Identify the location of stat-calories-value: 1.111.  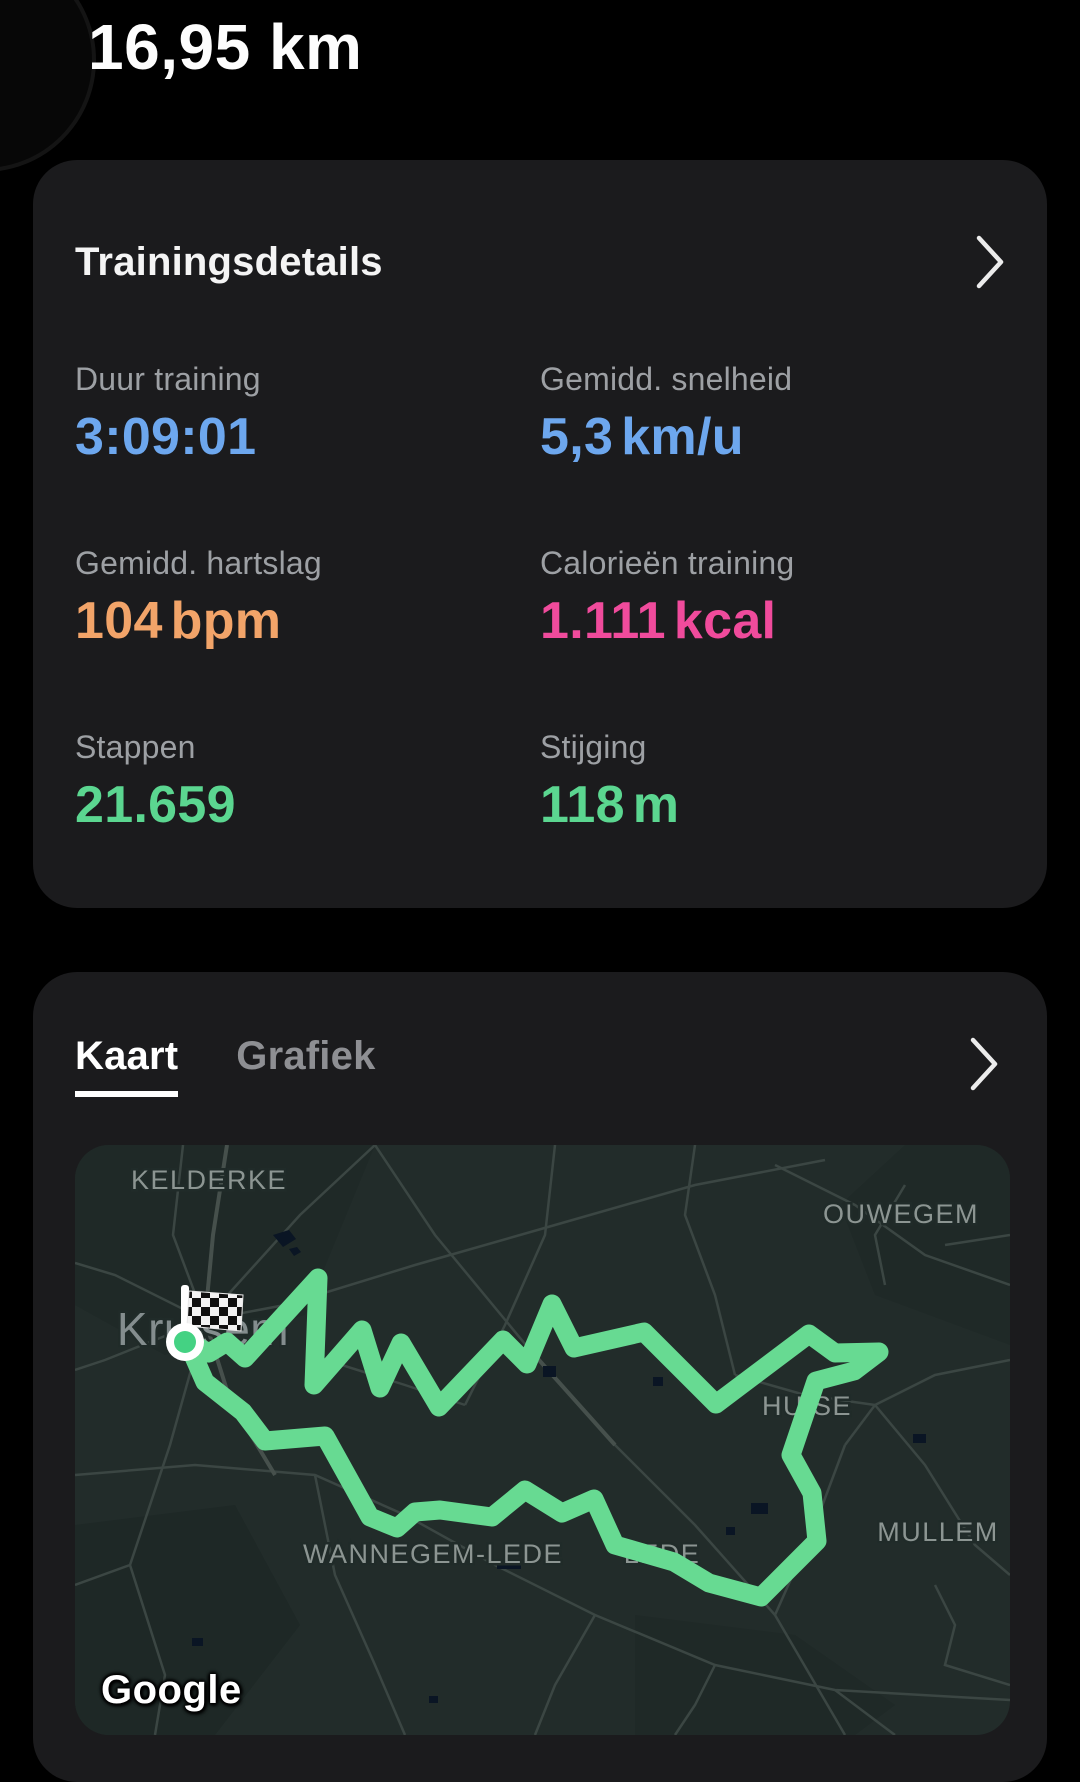
(603, 621).